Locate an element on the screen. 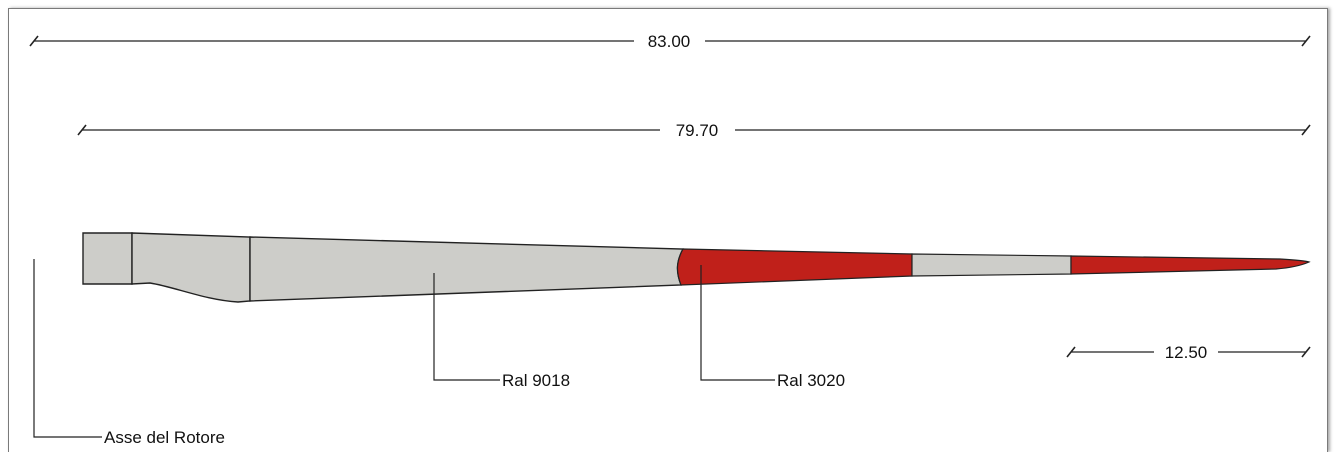 The image size is (1338, 452). dim-overall-tick-right is located at coordinates (1306, 41).